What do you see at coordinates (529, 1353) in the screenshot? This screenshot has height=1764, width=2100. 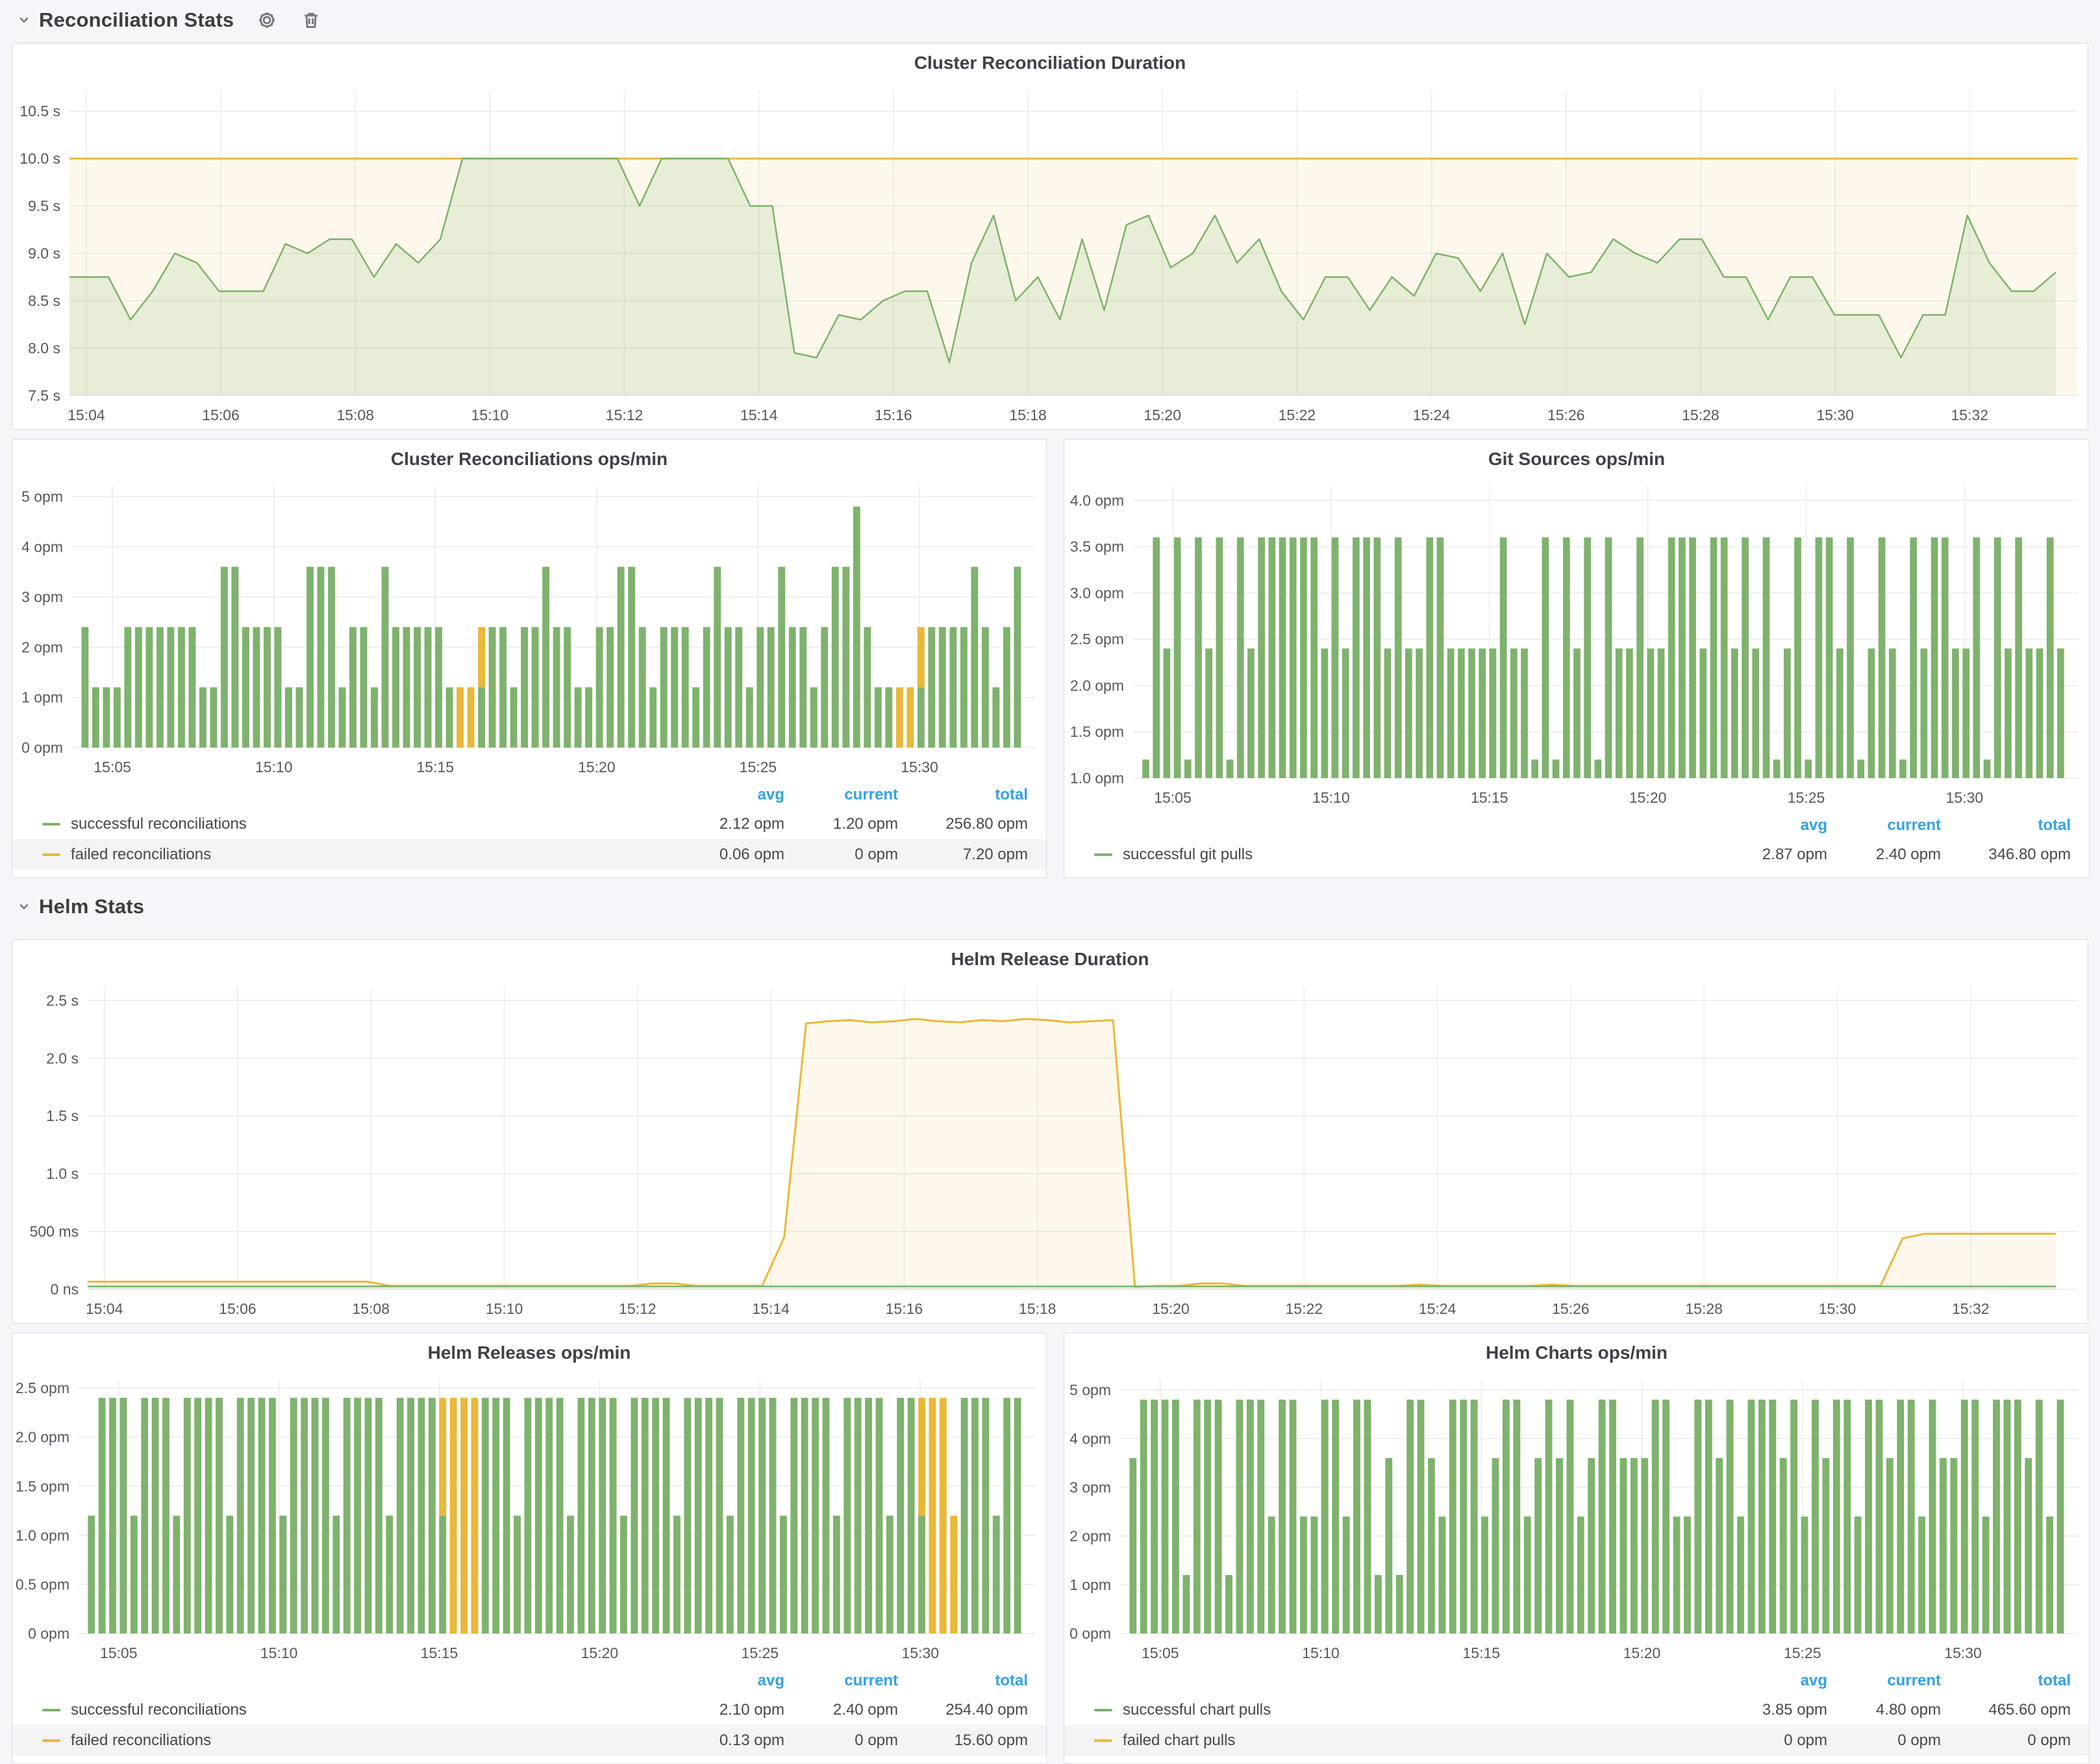 I see `panel-title: Helm Releases ops/min` at bounding box center [529, 1353].